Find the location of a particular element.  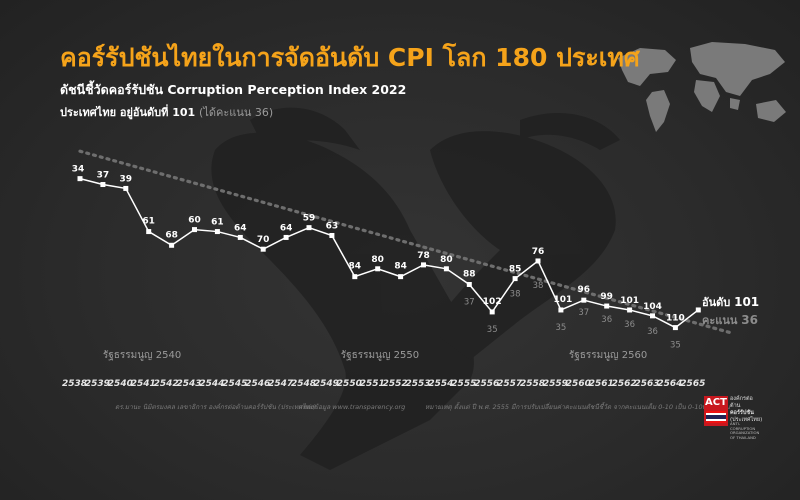

act-logo-text: ACT is located at coordinates (716, 402).